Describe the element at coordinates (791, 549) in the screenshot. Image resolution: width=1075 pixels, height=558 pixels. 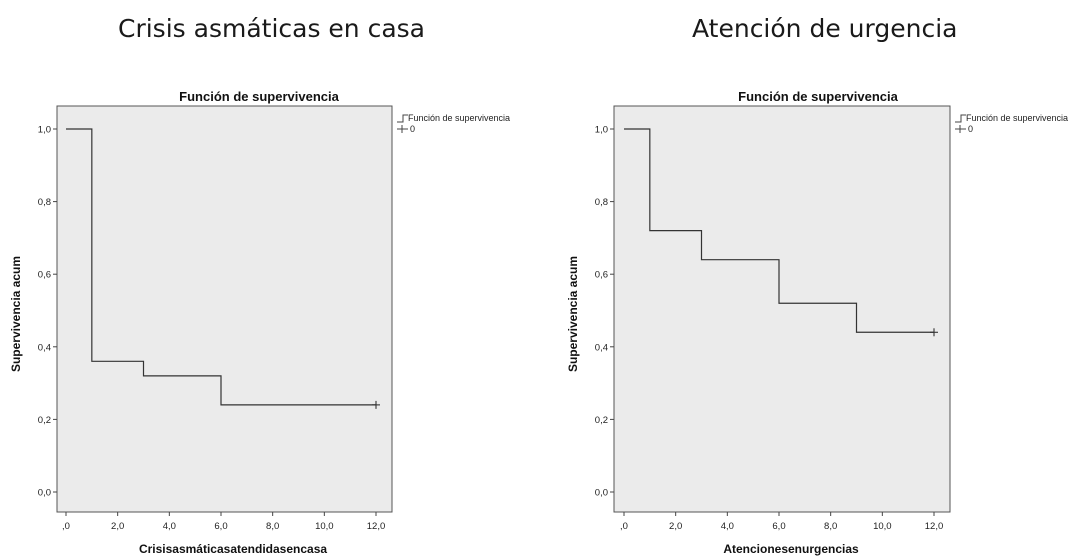
I see `x-axis-label: Atencionesenurgencias` at that location.